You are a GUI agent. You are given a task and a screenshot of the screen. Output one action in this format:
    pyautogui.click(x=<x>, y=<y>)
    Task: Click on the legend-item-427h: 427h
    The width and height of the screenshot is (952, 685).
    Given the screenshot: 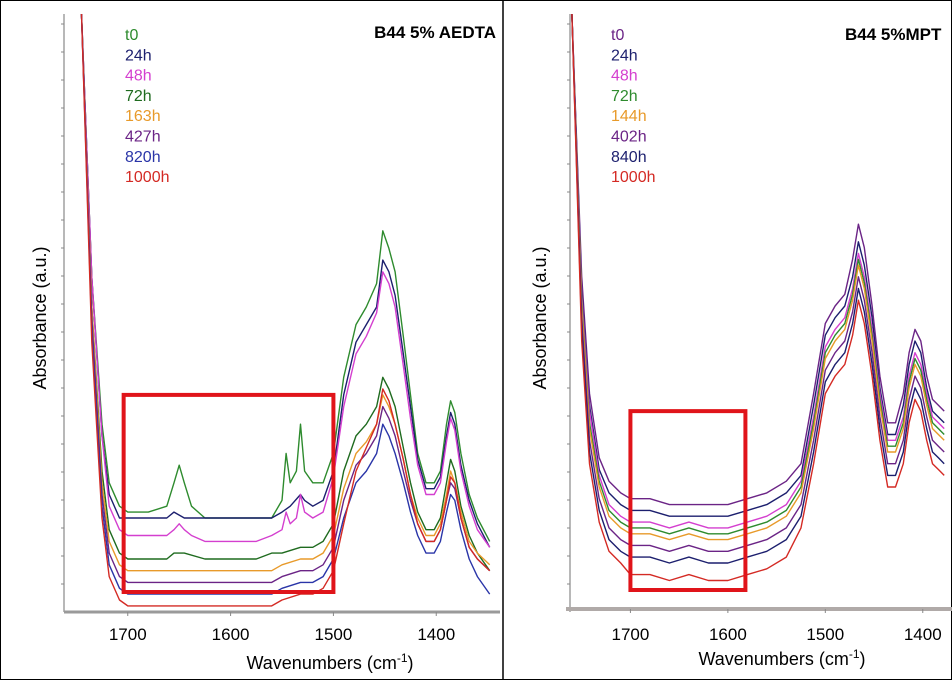 What is the action you would take?
    pyautogui.click(x=143, y=137)
    